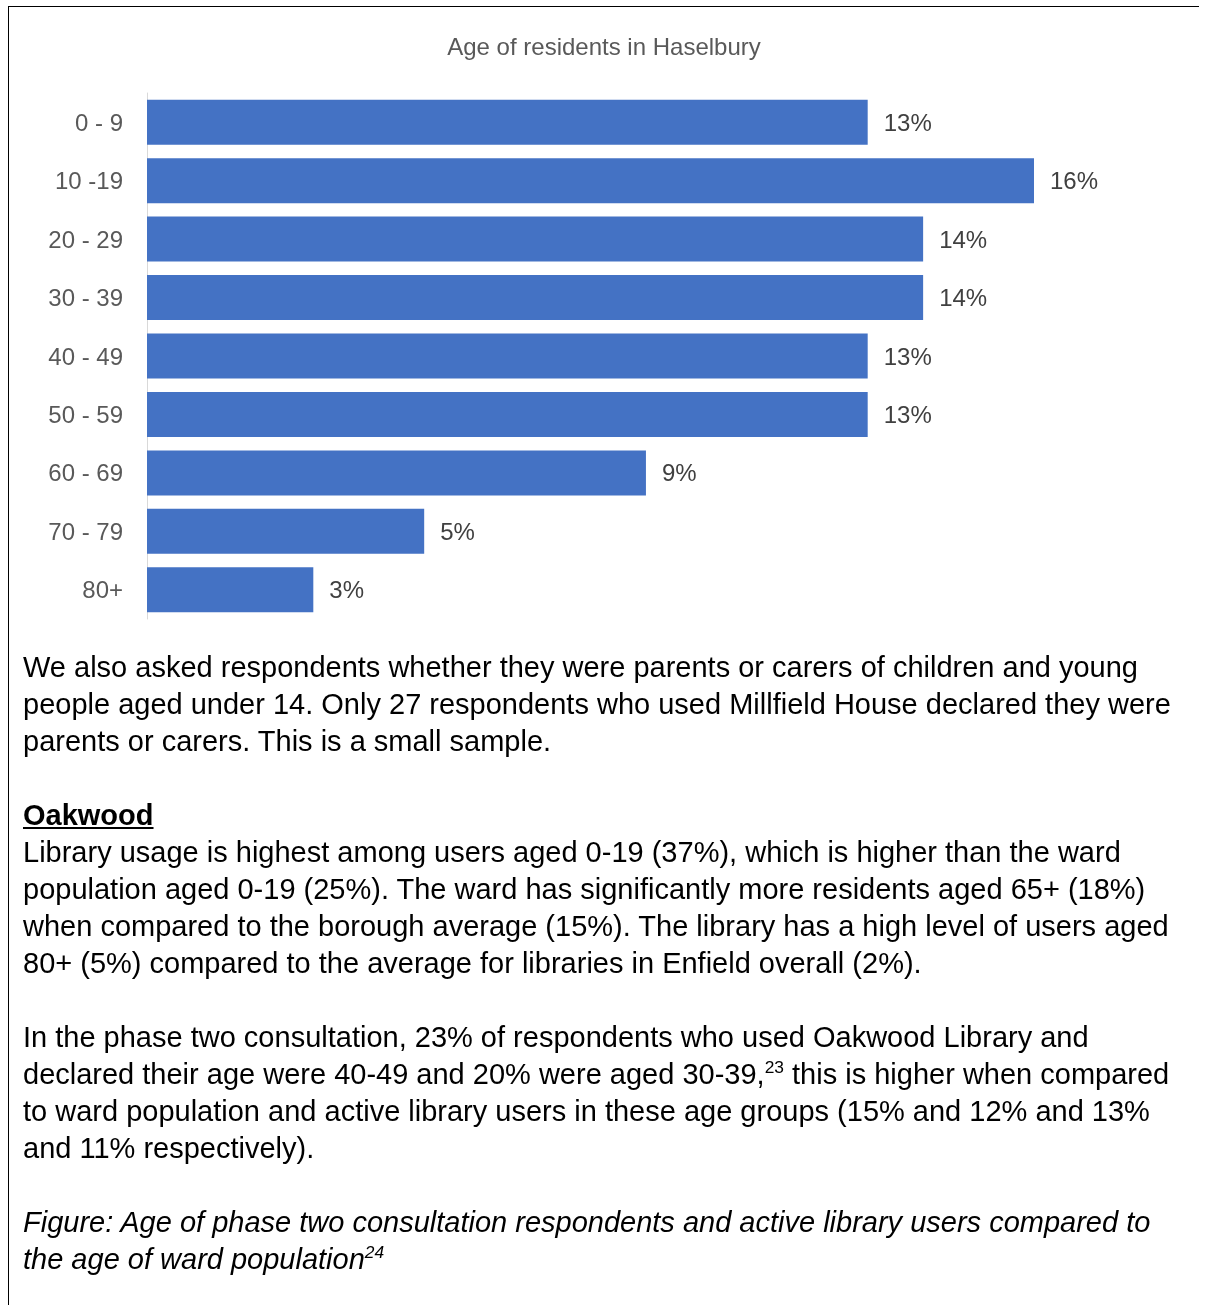 Image resolution: width=1205 pixels, height=1305 pixels. Describe the element at coordinates (597, 1093) in the screenshot. I see `text: In the phase two consultation, 23% of respondents who used Oakwood Library and declared their age were 40-49 and 20% were aged 30-39,$^{23}$ this is higher when compared to ward population and active library users in these age groups (15% and 12% and 13% and 11% respectively).` at that location.